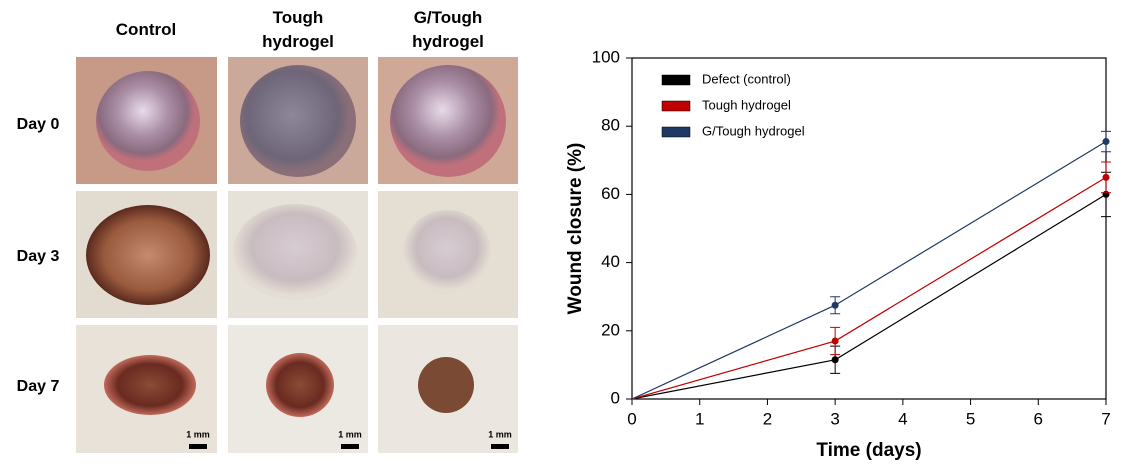  Describe the element at coordinates (970, 418) in the screenshot. I see `x-tick-label: 5` at that location.